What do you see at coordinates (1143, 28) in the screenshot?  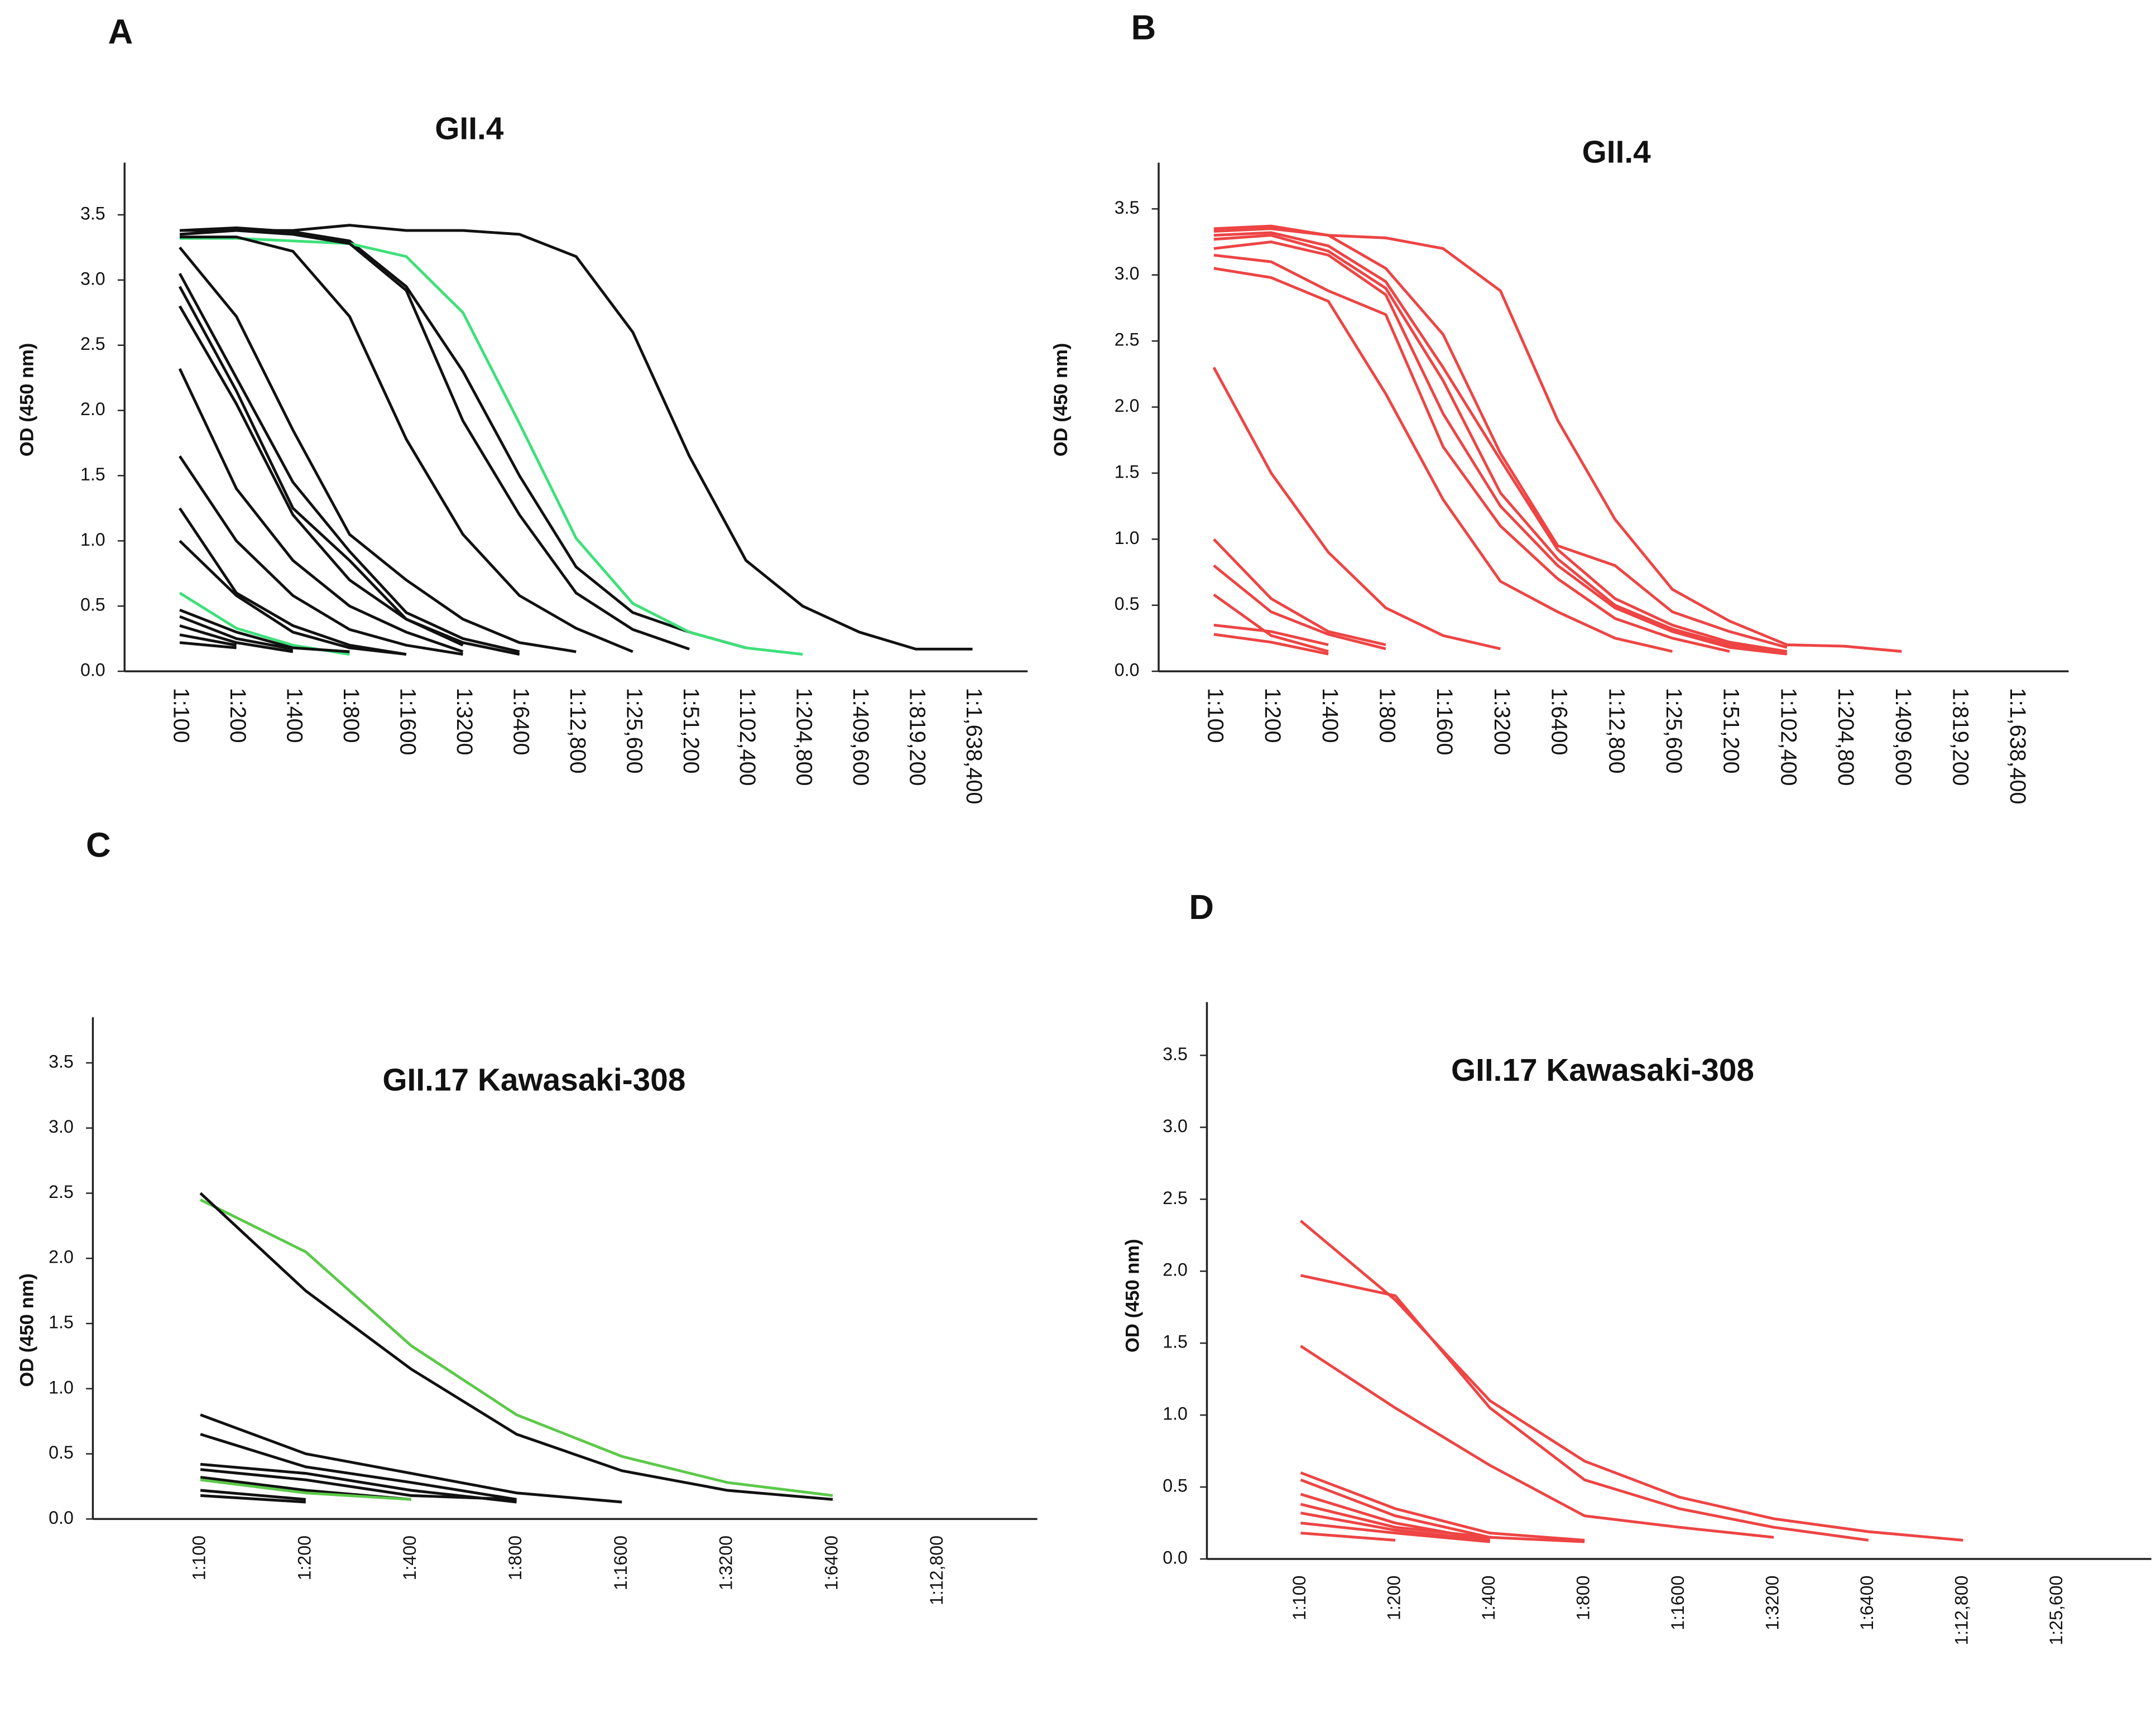 I see `panel-letter: B` at bounding box center [1143, 28].